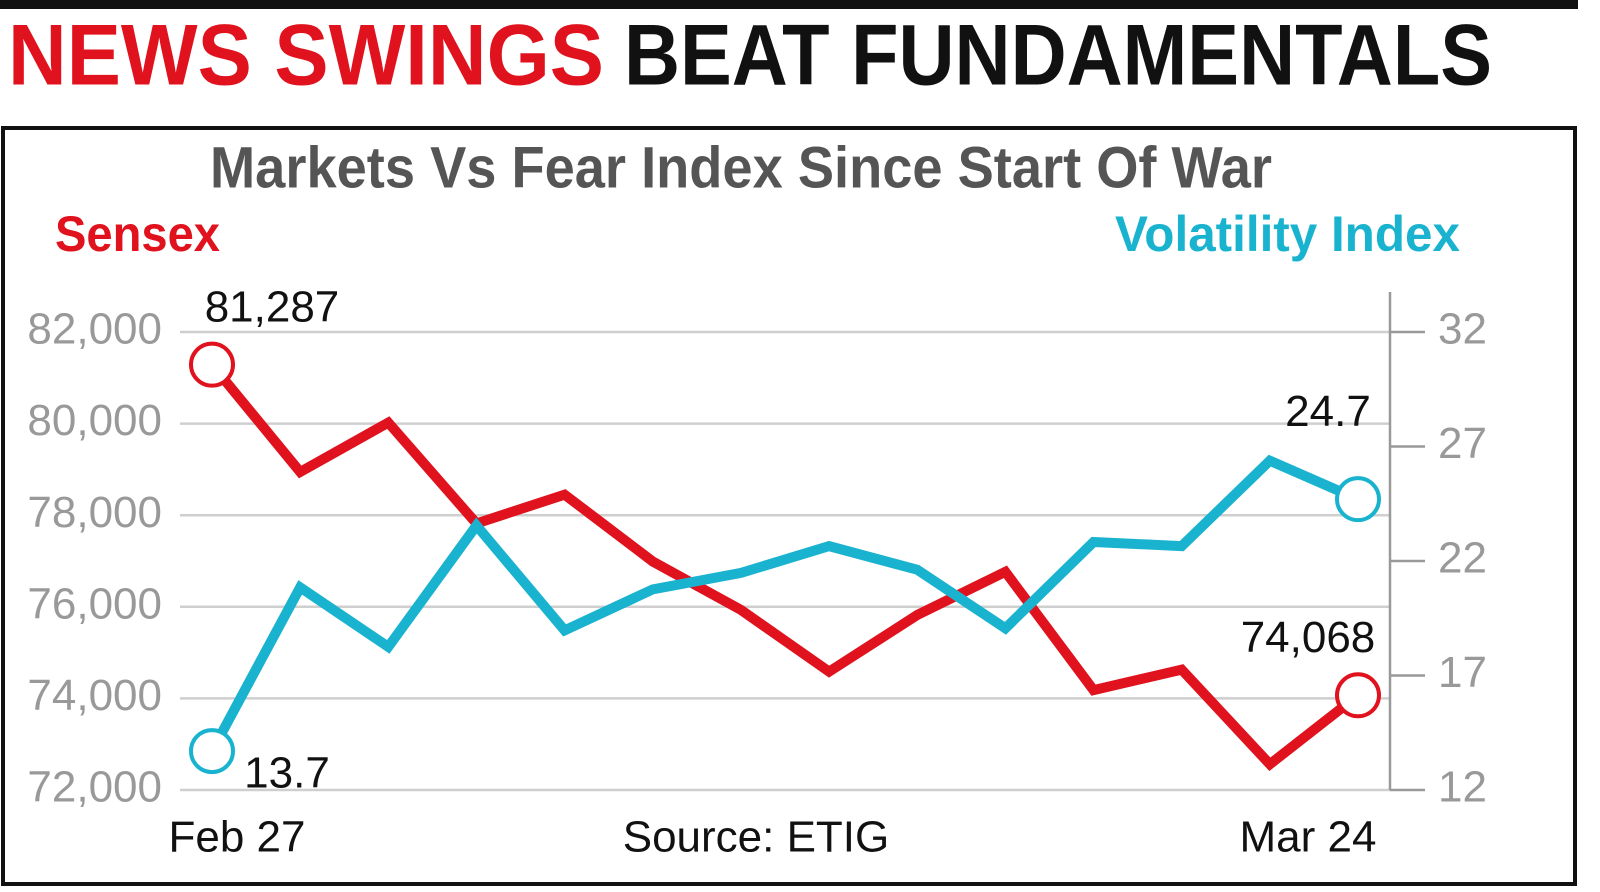 The height and width of the screenshot is (892, 1600). Describe the element at coordinates (741, 167) in the screenshot. I see `subtitle: Markets Vs Fear Index Since Start Of War` at that location.